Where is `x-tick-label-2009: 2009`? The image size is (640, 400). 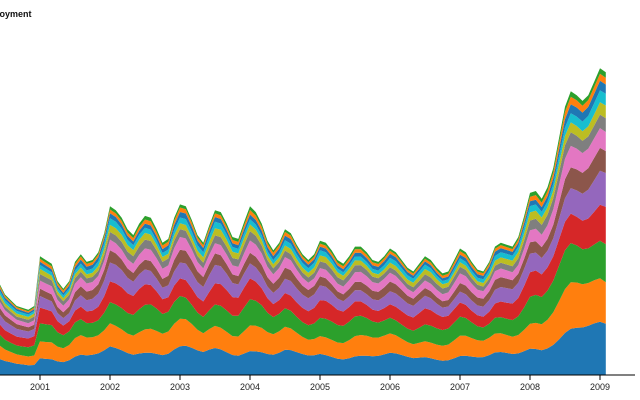 x-tick-label-2009: 2009 is located at coordinates (600, 387).